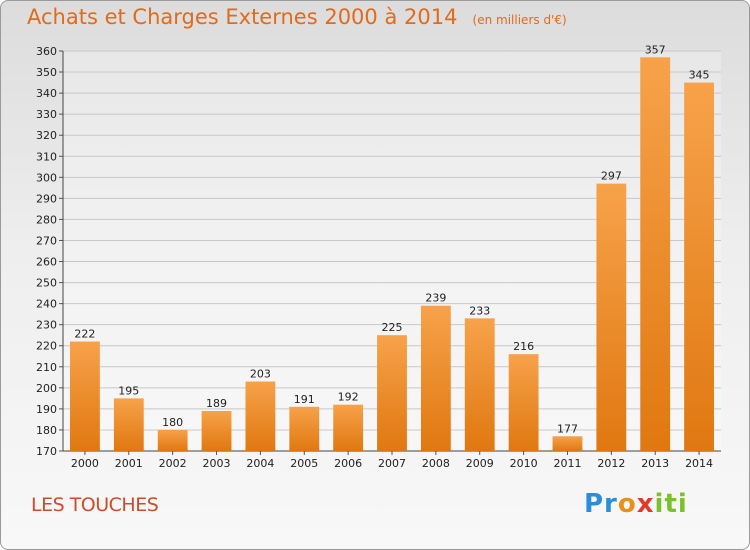 The height and width of the screenshot is (550, 750). I want to click on data-label: 239, so click(435, 298).